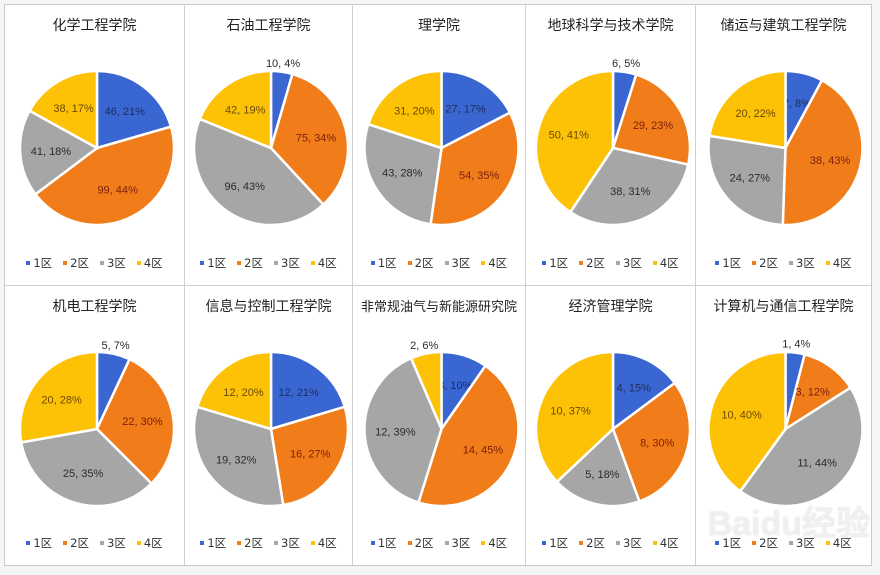 The image size is (880, 575). I want to click on data-label: 20, 28%, so click(61, 400).